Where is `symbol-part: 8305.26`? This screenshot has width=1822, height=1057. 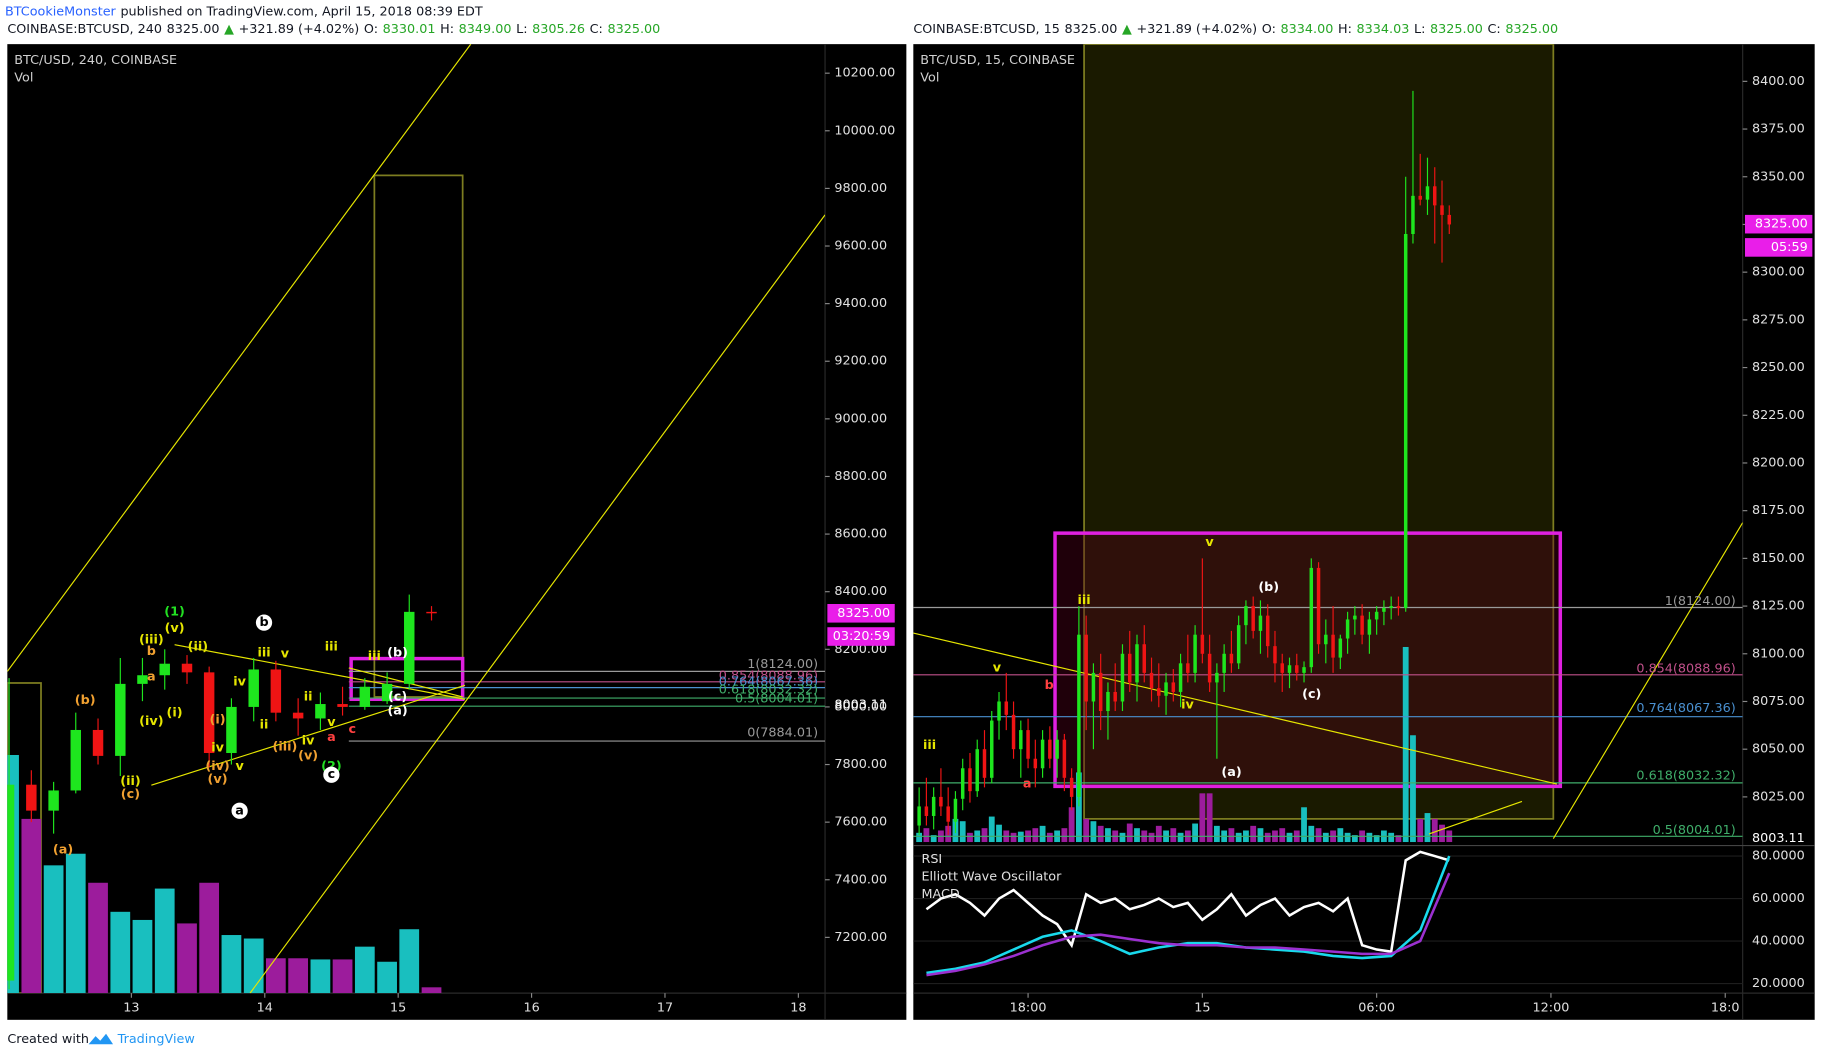
symbol-part: 8305.26 is located at coordinates (558, 29).